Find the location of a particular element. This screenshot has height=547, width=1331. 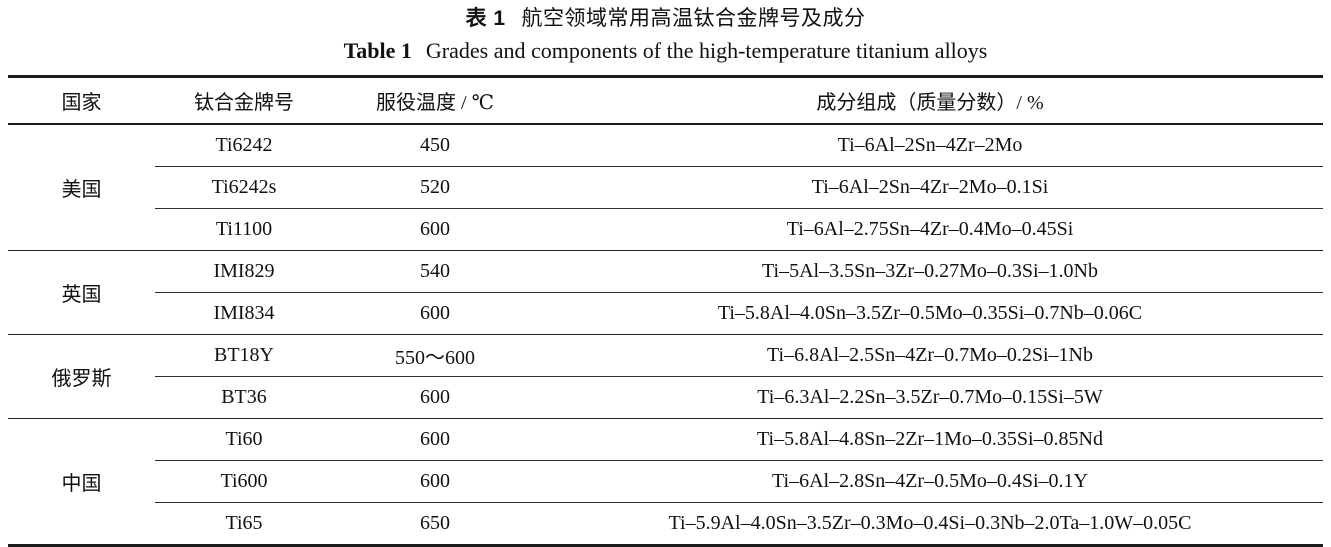

cell-temperature: 450 is located at coordinates (435, 145).